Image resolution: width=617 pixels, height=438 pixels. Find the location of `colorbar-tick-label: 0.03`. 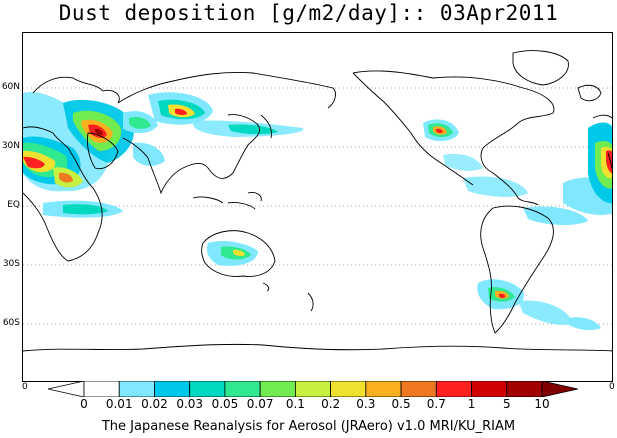

colorbar-tick-label: 0.03 is located at coordinates (190, 404).